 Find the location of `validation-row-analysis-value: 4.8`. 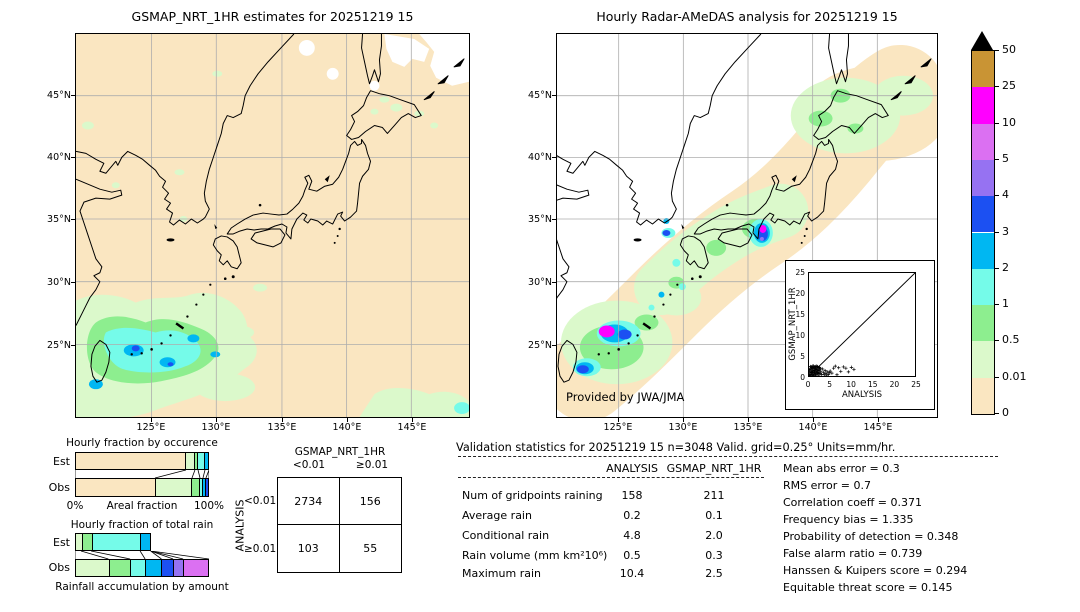

validation-row-analysis-value: 4.8 is located at coordinates (632, 535).